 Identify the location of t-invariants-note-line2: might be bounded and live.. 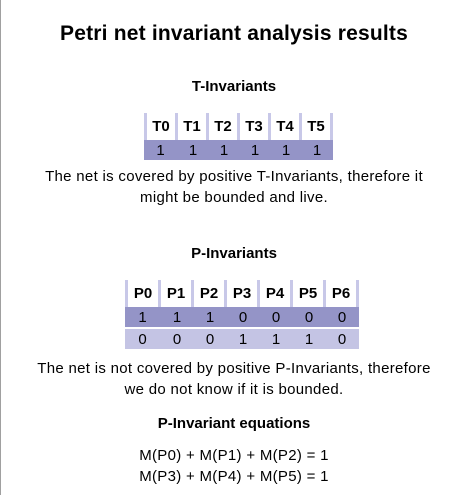
(234, 197).